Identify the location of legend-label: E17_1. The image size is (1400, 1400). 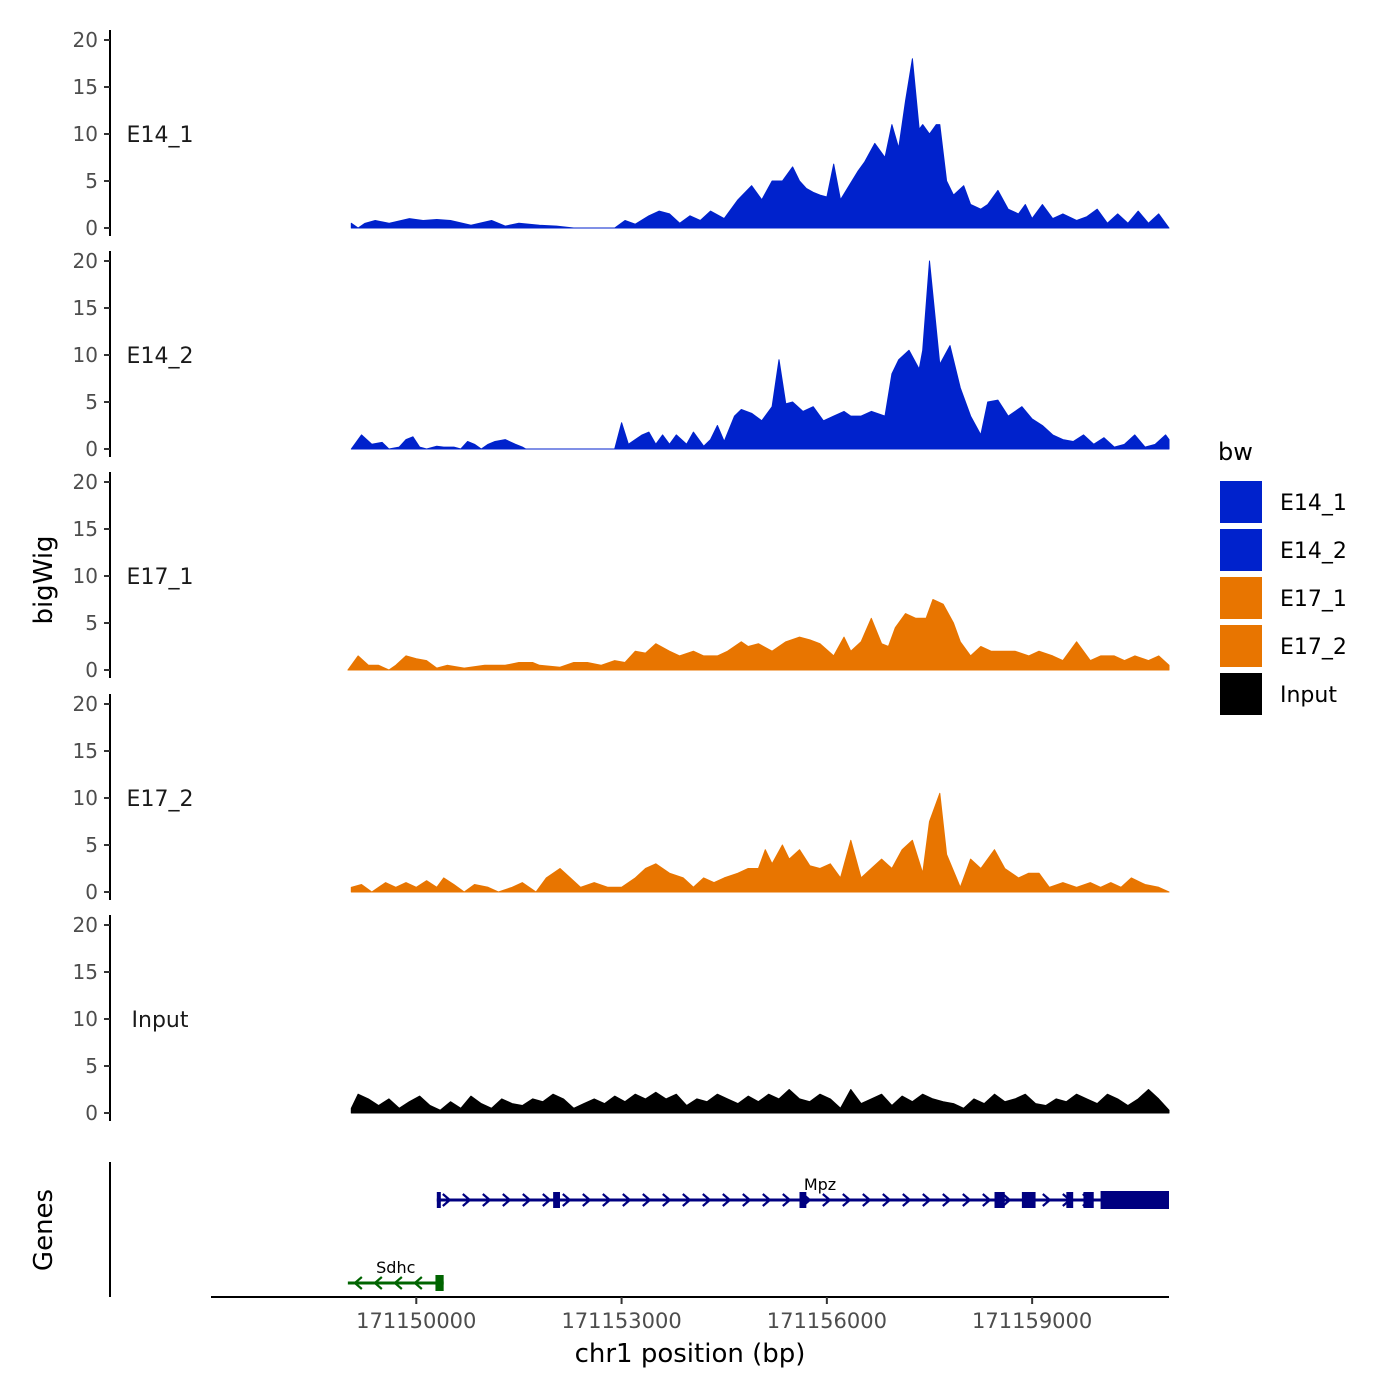
(1313, 599).